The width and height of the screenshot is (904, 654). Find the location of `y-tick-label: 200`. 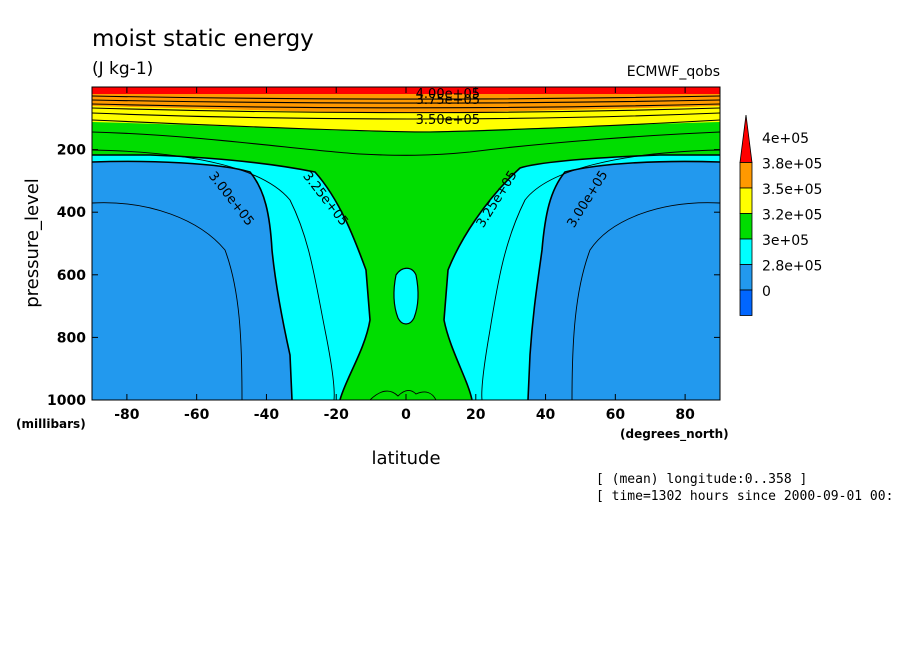

y-tick-label: 200 is located at coordinates (71, 151).